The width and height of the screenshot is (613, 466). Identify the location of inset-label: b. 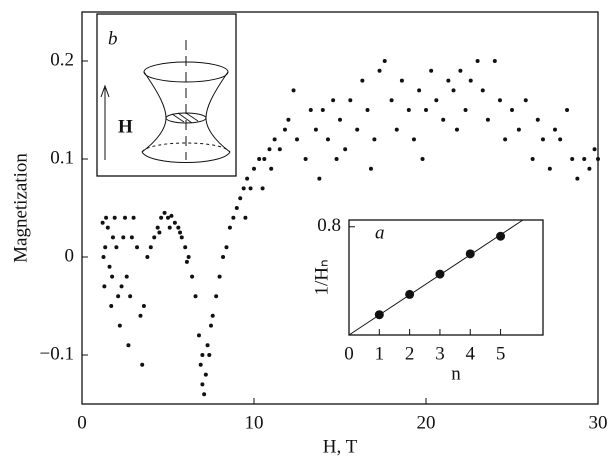
(113, 38).